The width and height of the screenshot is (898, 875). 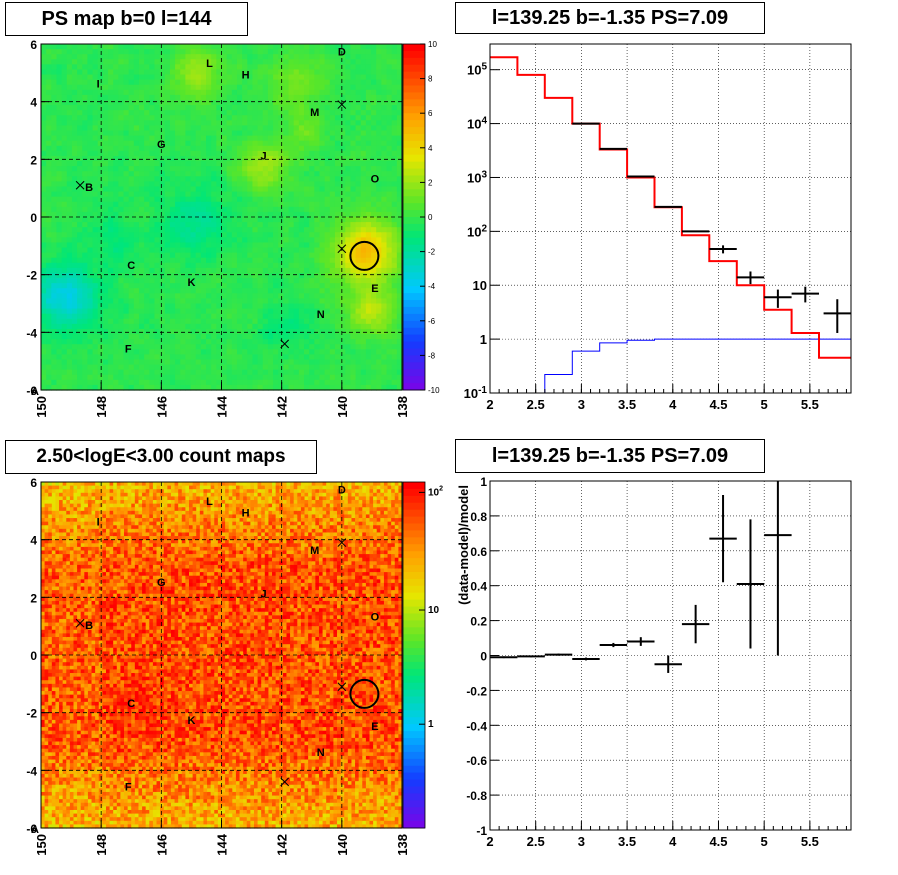 What do you see at coordinates (402, 407) in the screenshot?
I see `x-tick-label: 138` at bounding box center [402, 407].